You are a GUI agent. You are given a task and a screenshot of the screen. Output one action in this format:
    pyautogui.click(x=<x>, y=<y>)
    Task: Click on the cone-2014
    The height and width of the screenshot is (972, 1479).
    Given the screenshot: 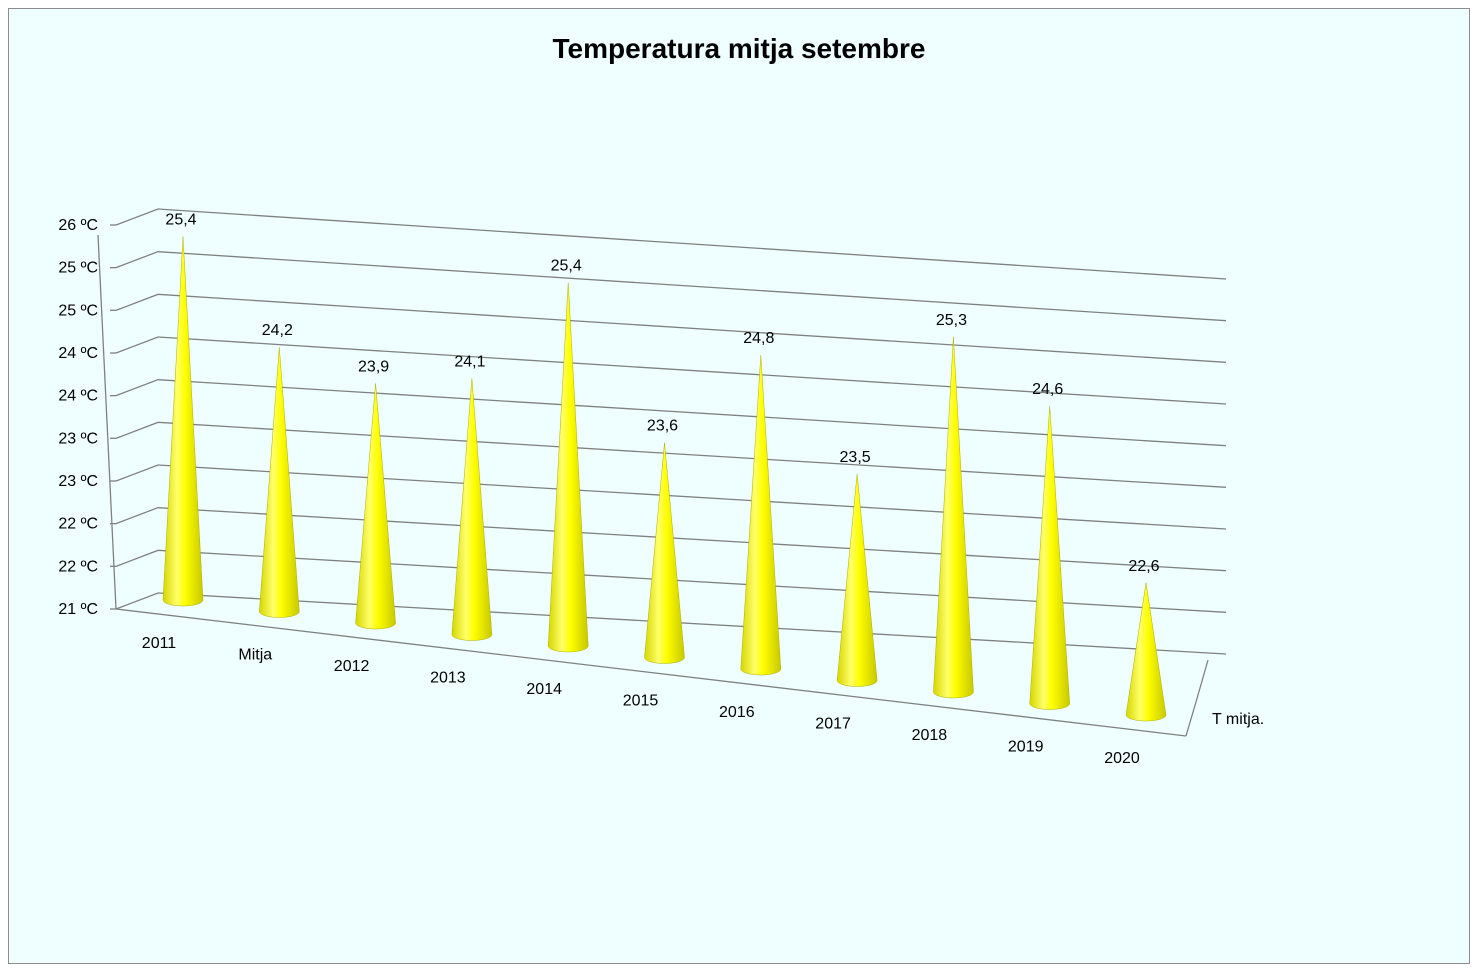 What is the action you would take?
    pyautogui.click(x=568, y=467)
    